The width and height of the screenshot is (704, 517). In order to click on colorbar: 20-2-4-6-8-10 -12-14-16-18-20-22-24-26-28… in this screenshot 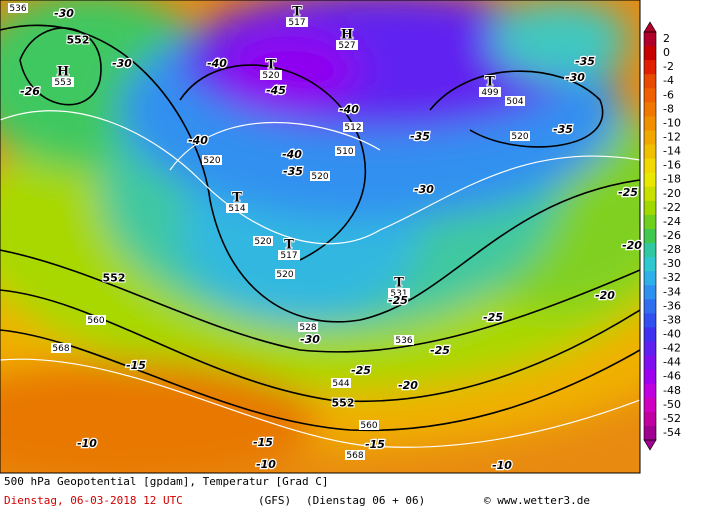, I will do `click(662, 236)`.